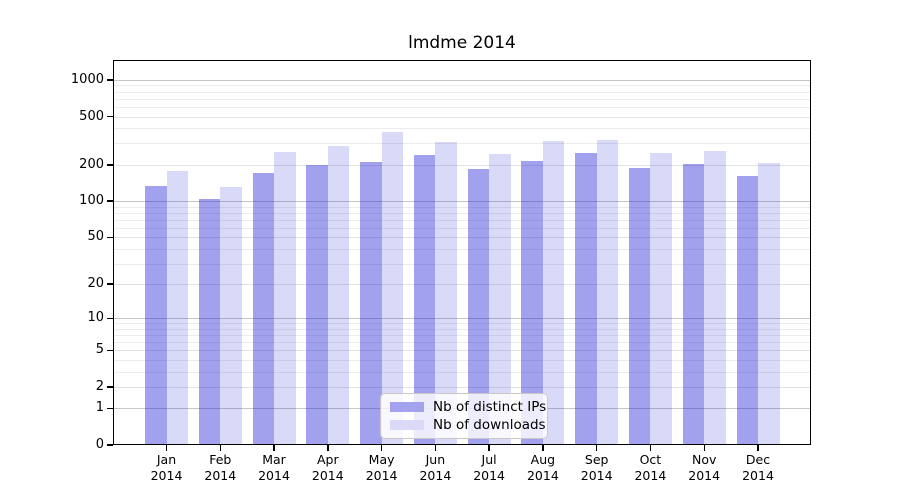  I want to click on y-tick-label: 200, so click(91, 164).